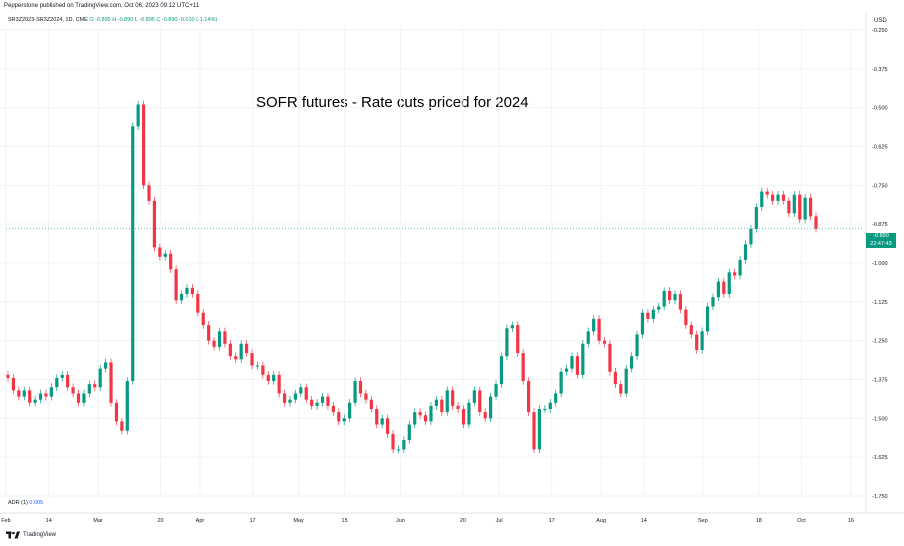  I want to click on x-tick-label: Jul, so click(499, 521).